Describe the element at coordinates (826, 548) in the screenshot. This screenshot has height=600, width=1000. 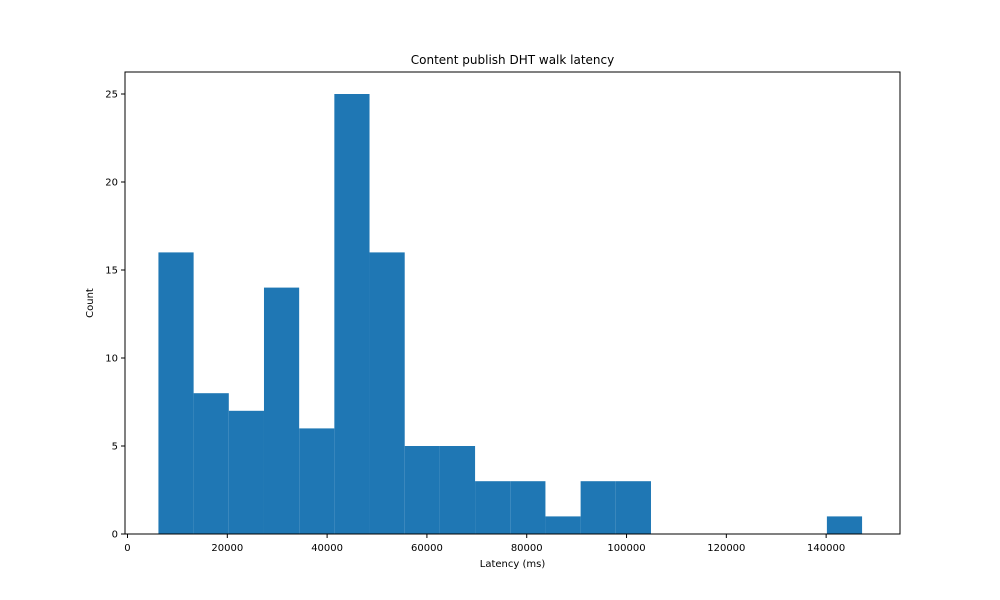
I see `x-tick-label: 140000` at that location.